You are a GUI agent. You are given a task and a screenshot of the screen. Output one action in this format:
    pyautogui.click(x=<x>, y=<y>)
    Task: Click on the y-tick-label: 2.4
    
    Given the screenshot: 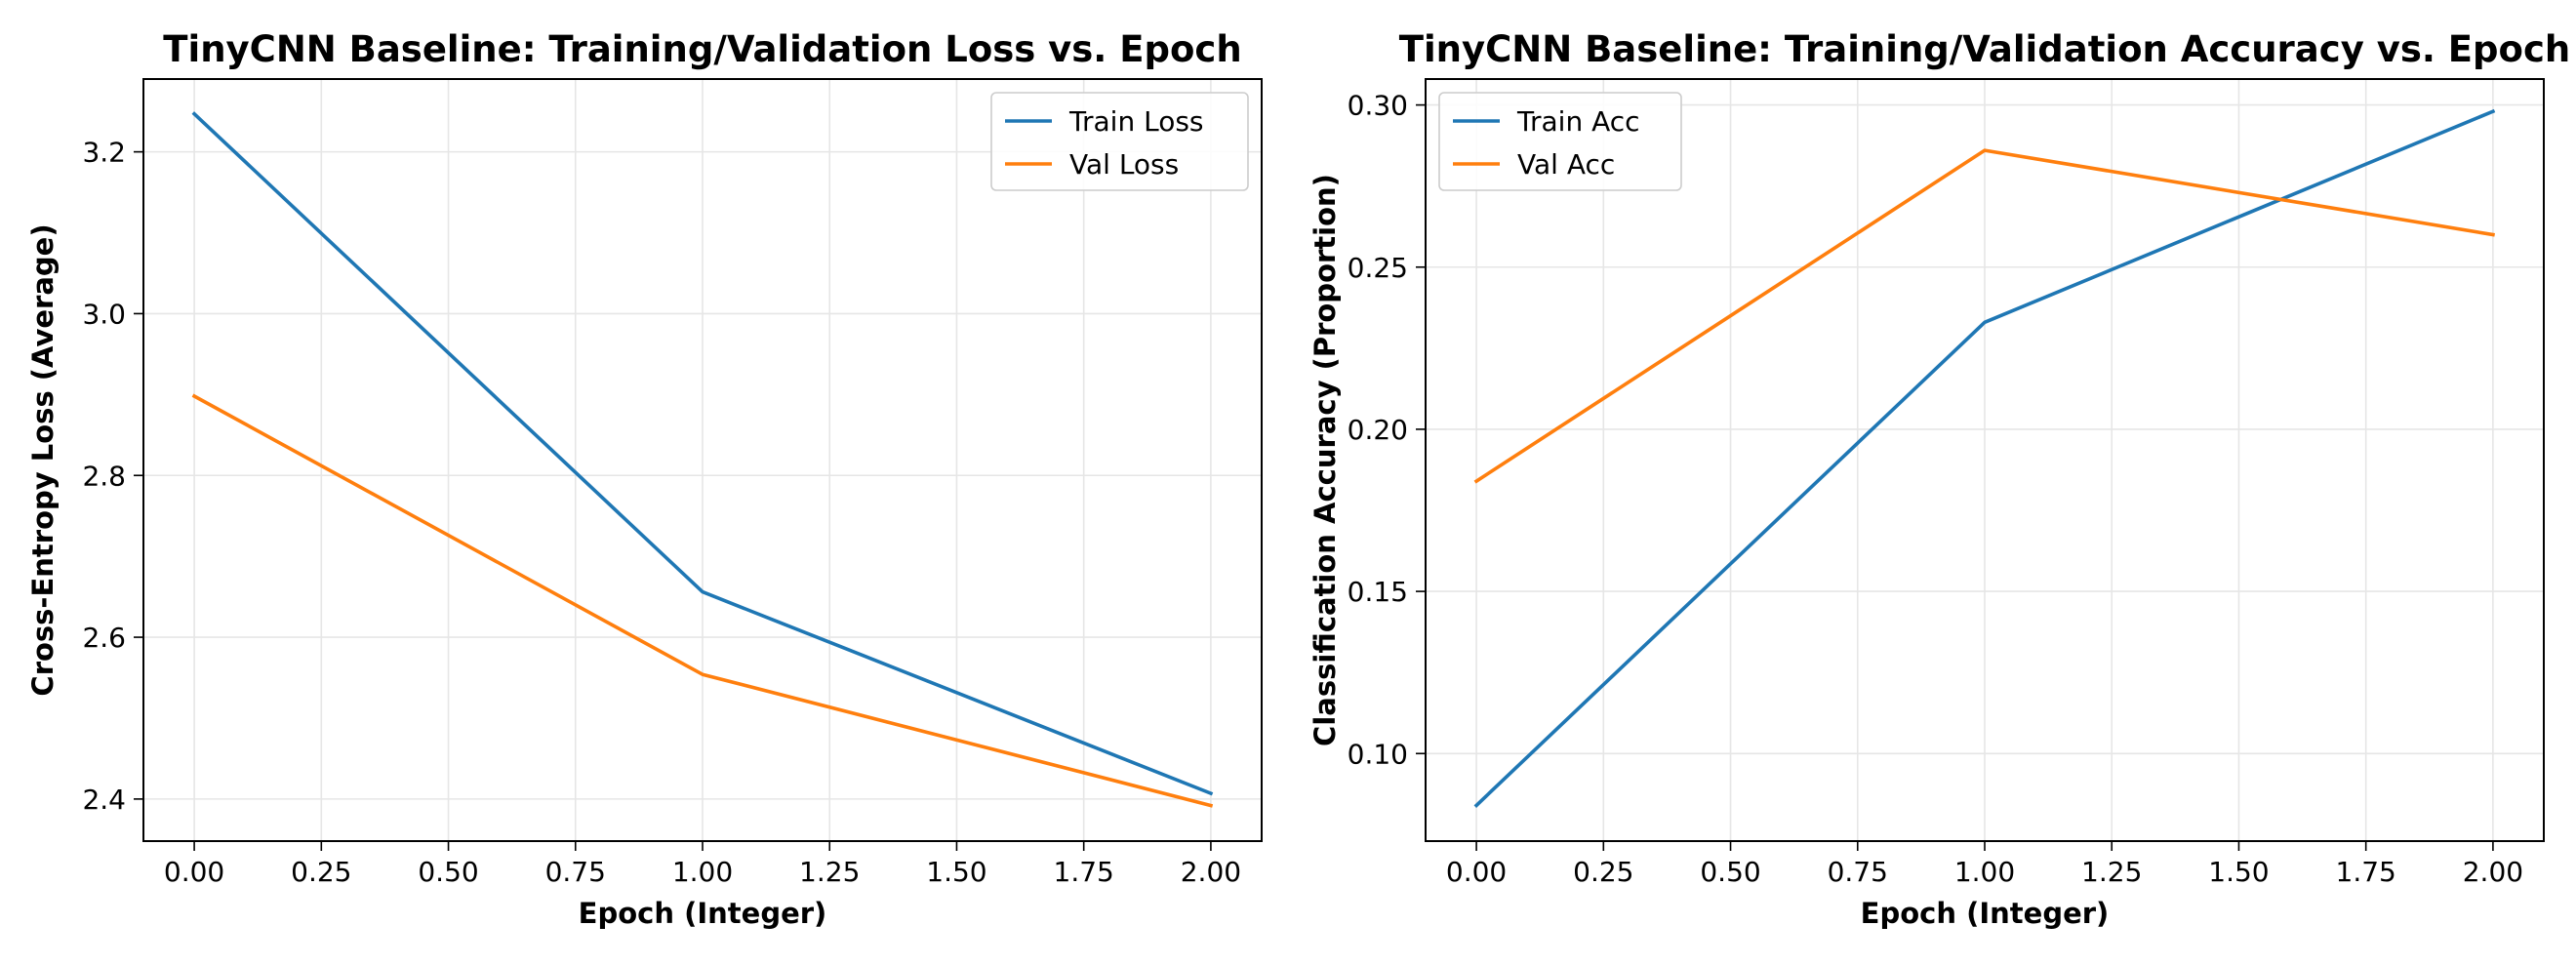 What is the action you would take?
    pyautogui.click(x=104, y=800)
    